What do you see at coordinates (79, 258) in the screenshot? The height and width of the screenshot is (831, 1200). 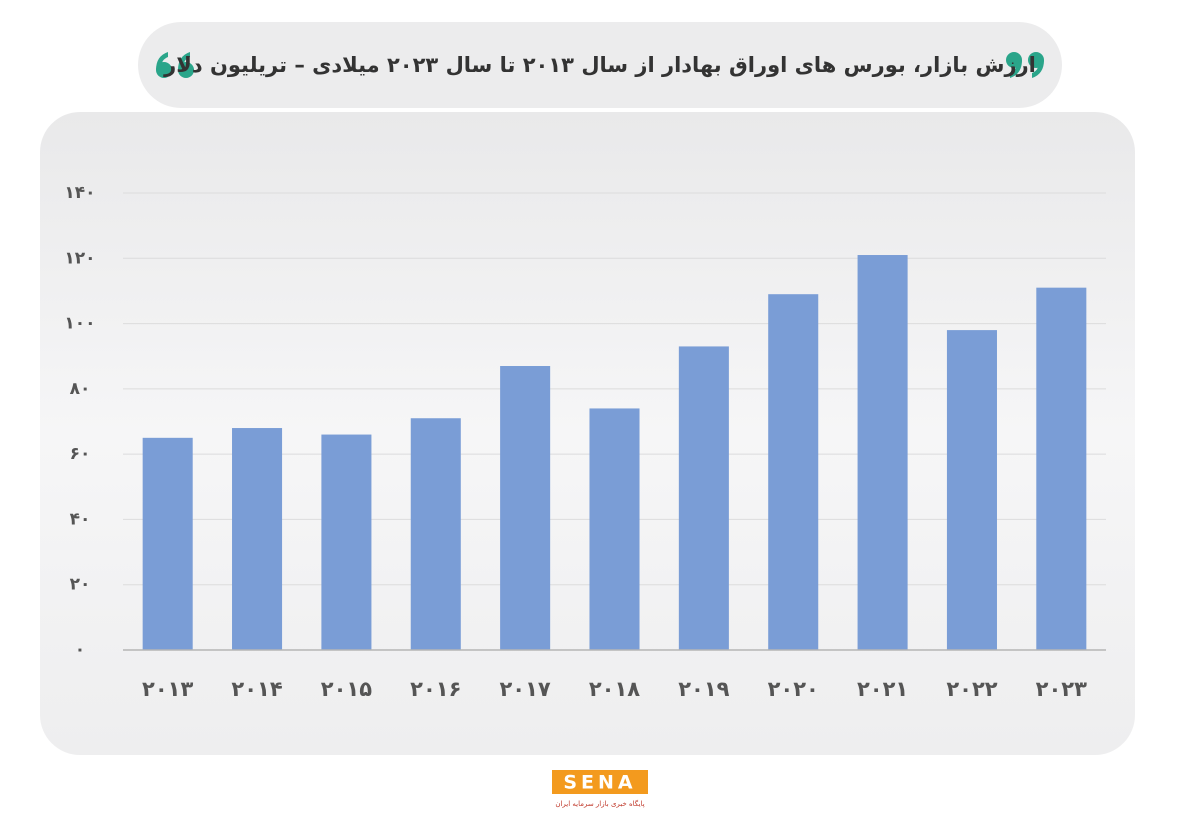 I see `y-tick-label: ۱۲۰` at bounding box center [79, 258].